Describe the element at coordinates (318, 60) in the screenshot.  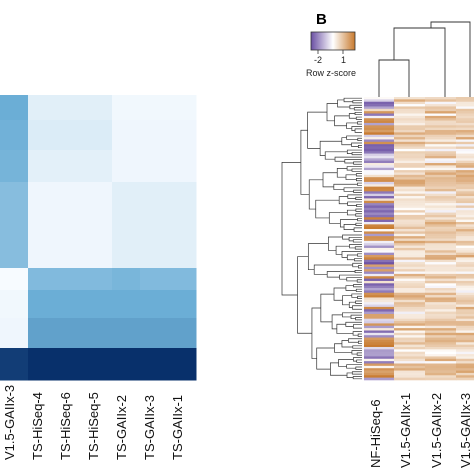
I see `color-key-tick-low: -2` at that location.